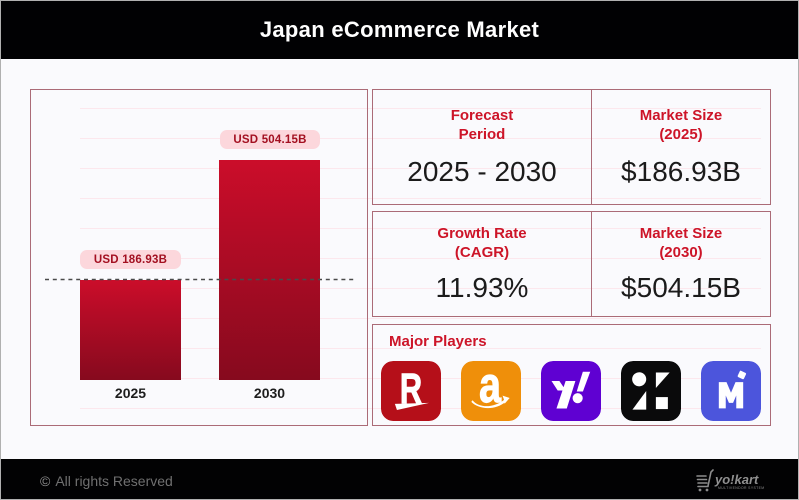 Image resolution: width=799 pixels, height=500 pixels. I want to click on svg-text: MULTIVENDOR SYSTEM, so click(741, 488).